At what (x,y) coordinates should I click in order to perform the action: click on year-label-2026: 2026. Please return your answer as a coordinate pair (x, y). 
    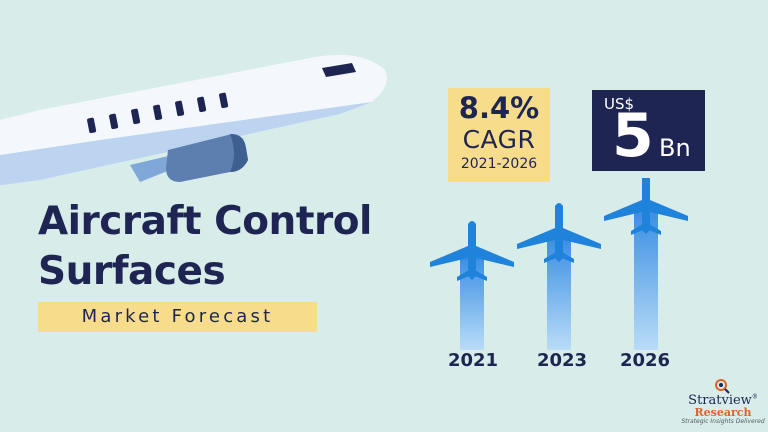
    Looking at the image, I should click on (645, 360).